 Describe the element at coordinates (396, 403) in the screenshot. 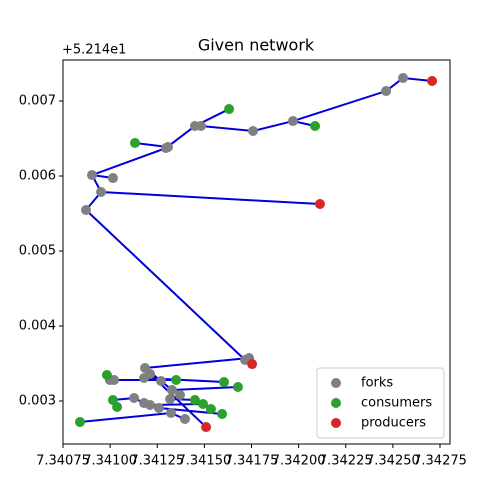

I see `legend-label: consumers` at that location.